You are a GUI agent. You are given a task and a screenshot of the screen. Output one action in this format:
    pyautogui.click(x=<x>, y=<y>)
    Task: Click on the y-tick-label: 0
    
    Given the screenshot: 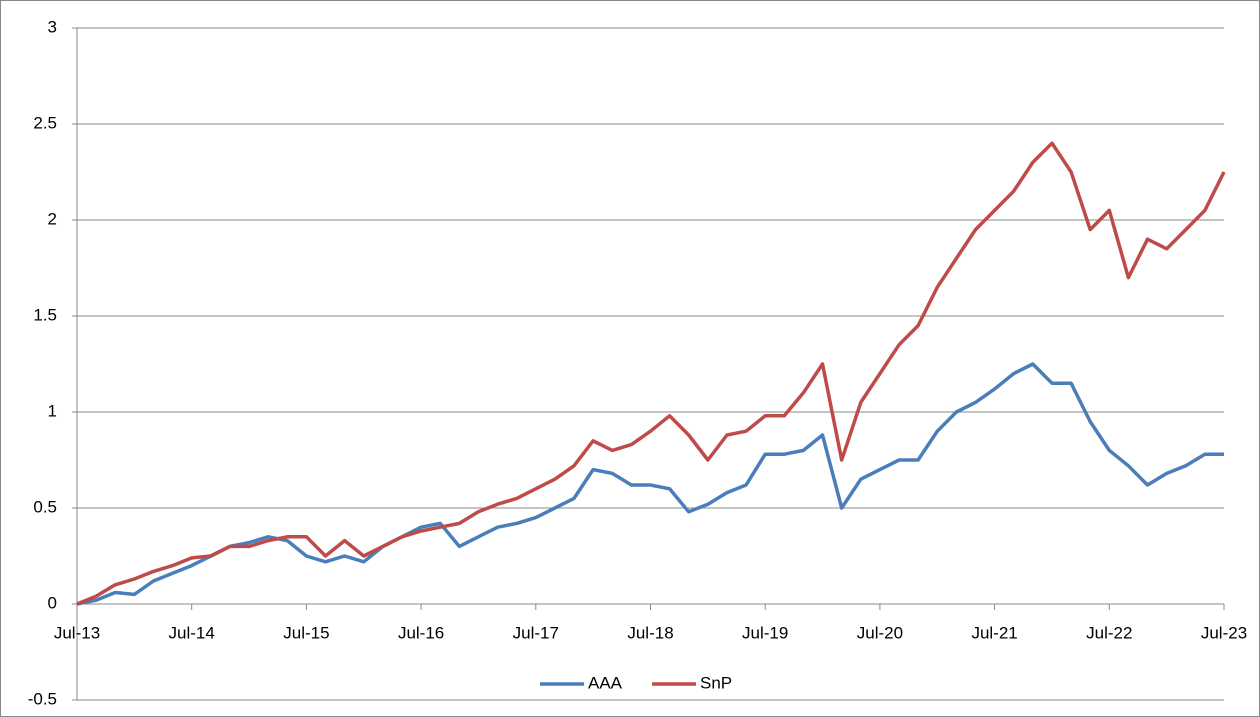 What is the action you would take?
    pyautogui.click(x=52, y=602)
    